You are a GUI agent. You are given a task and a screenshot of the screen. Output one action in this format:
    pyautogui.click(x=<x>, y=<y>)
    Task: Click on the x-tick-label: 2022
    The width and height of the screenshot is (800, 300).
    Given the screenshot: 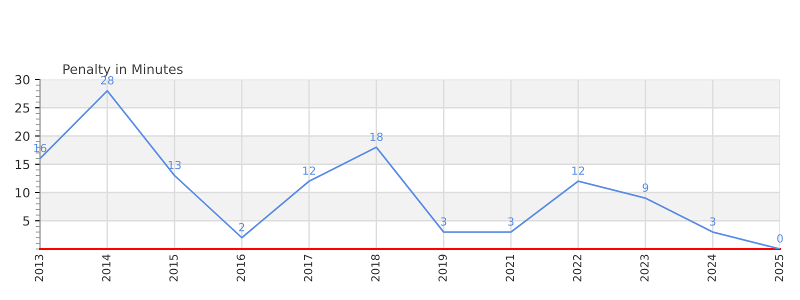 What is the action you would take?
    pyautogui.click(x=577, y=268)
    